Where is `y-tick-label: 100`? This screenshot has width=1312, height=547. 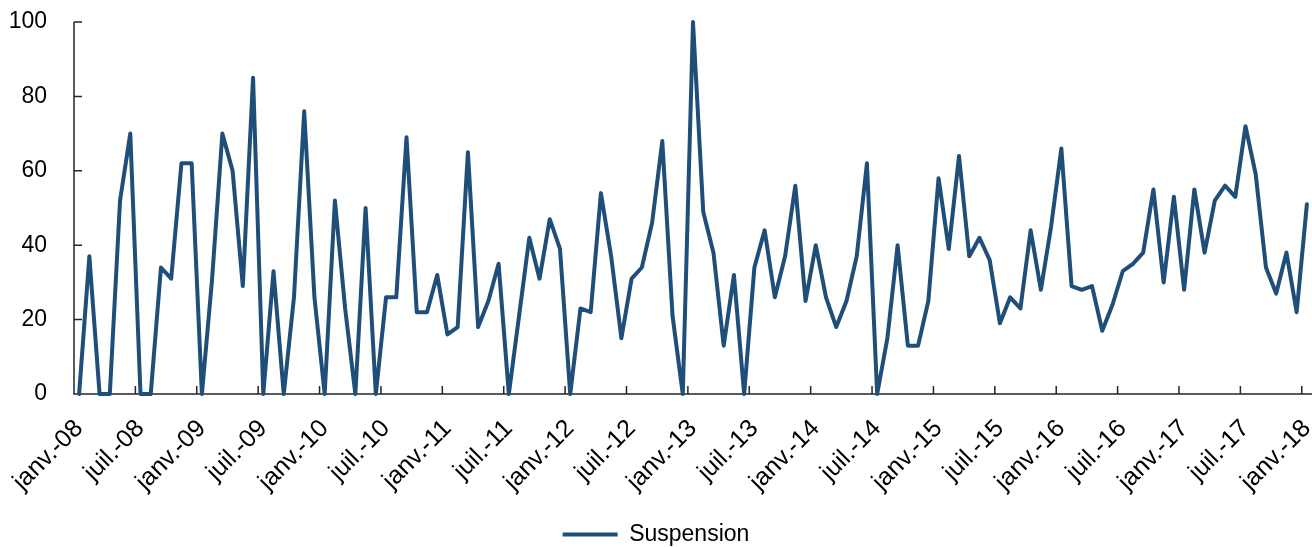
y-tick-label: 100 is located at coordinates (27, 20).